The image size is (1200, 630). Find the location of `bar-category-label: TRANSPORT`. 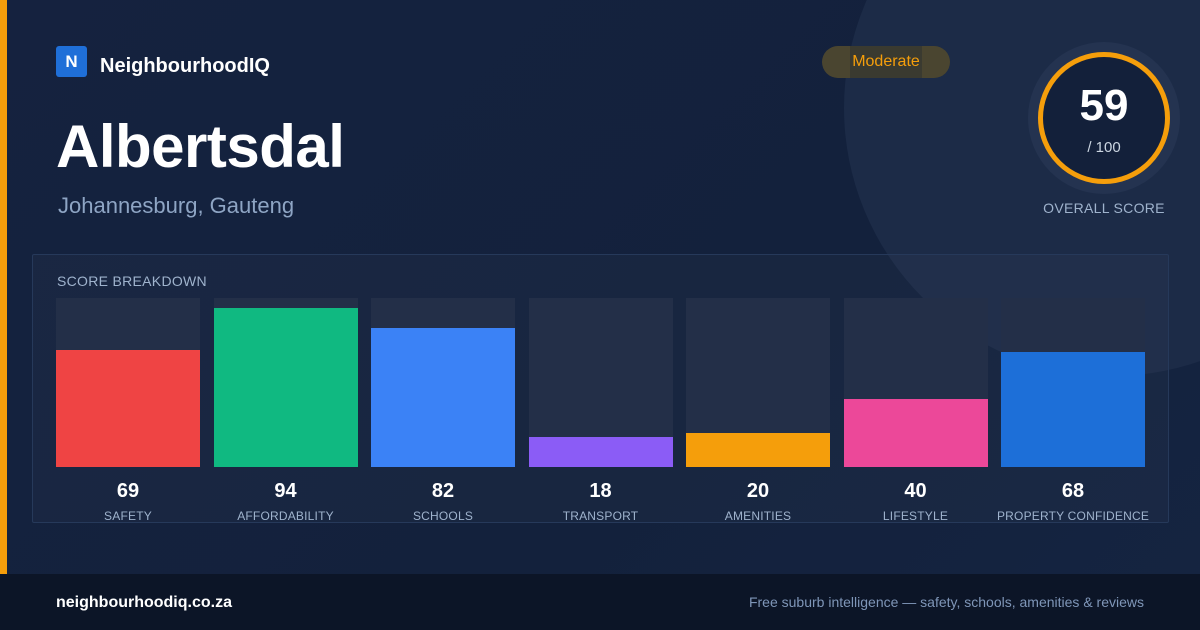

bar-category-label: TRANSPORT is located at coordinates (600, 516).